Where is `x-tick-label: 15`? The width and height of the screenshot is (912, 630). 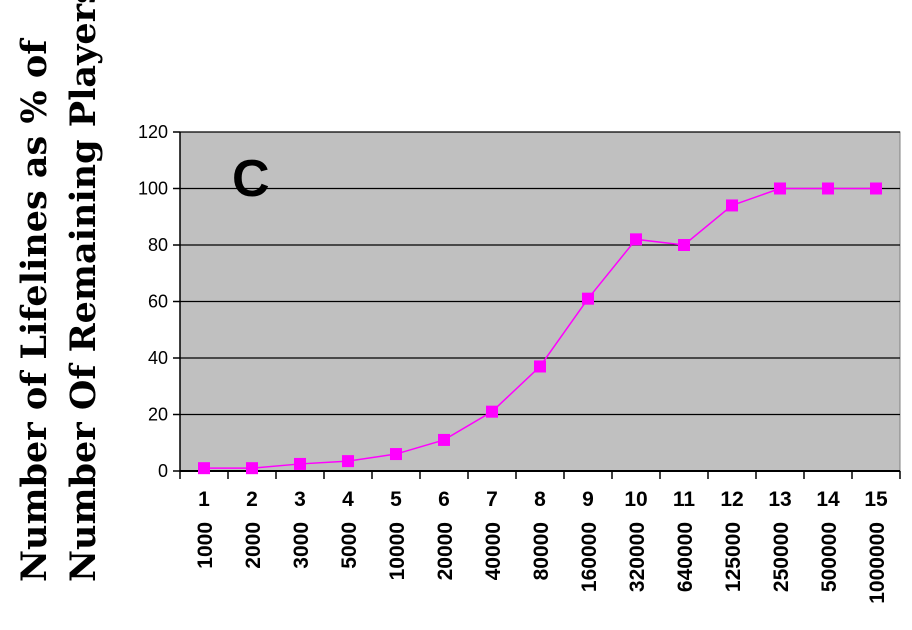
x-tick-label: 15 is located at coordinates (876, 499).